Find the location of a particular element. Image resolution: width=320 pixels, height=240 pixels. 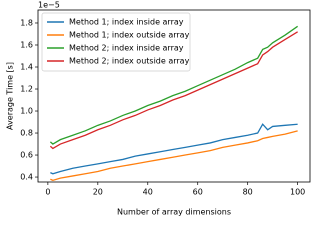

y-tick-label: 0.6 is located at coordinates (26, 155).